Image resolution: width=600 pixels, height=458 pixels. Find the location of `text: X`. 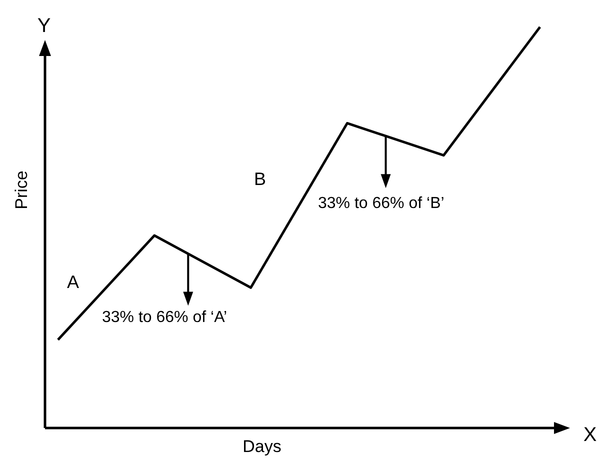

text: X is located at coordinates (590, 435).